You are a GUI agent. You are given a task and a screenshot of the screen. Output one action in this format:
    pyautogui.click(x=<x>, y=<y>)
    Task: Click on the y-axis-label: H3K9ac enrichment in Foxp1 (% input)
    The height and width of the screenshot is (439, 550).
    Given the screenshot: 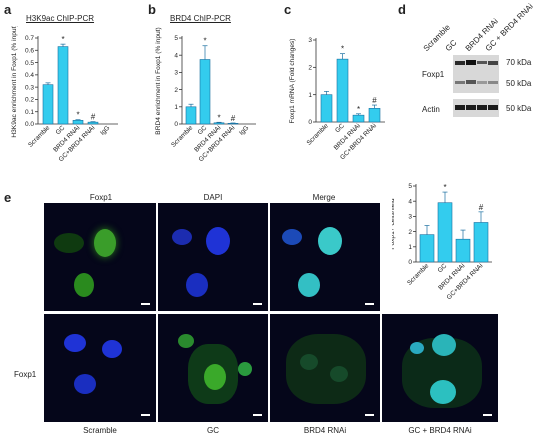 What is the action you would take?
    pyautogui.click(x=14, y=82)
    